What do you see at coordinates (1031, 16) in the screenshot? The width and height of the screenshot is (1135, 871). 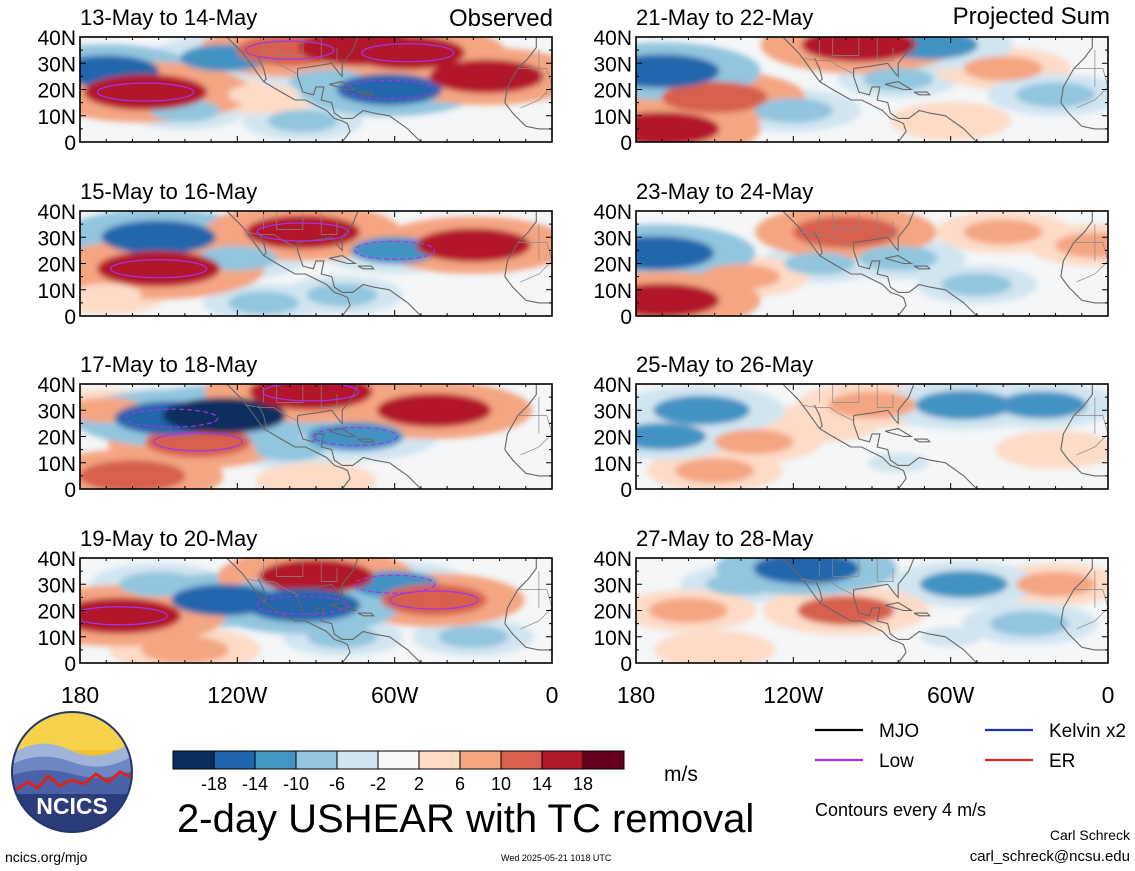 I see `projected-sum-label: Projected Sum` at bounding box center [1031, 16].